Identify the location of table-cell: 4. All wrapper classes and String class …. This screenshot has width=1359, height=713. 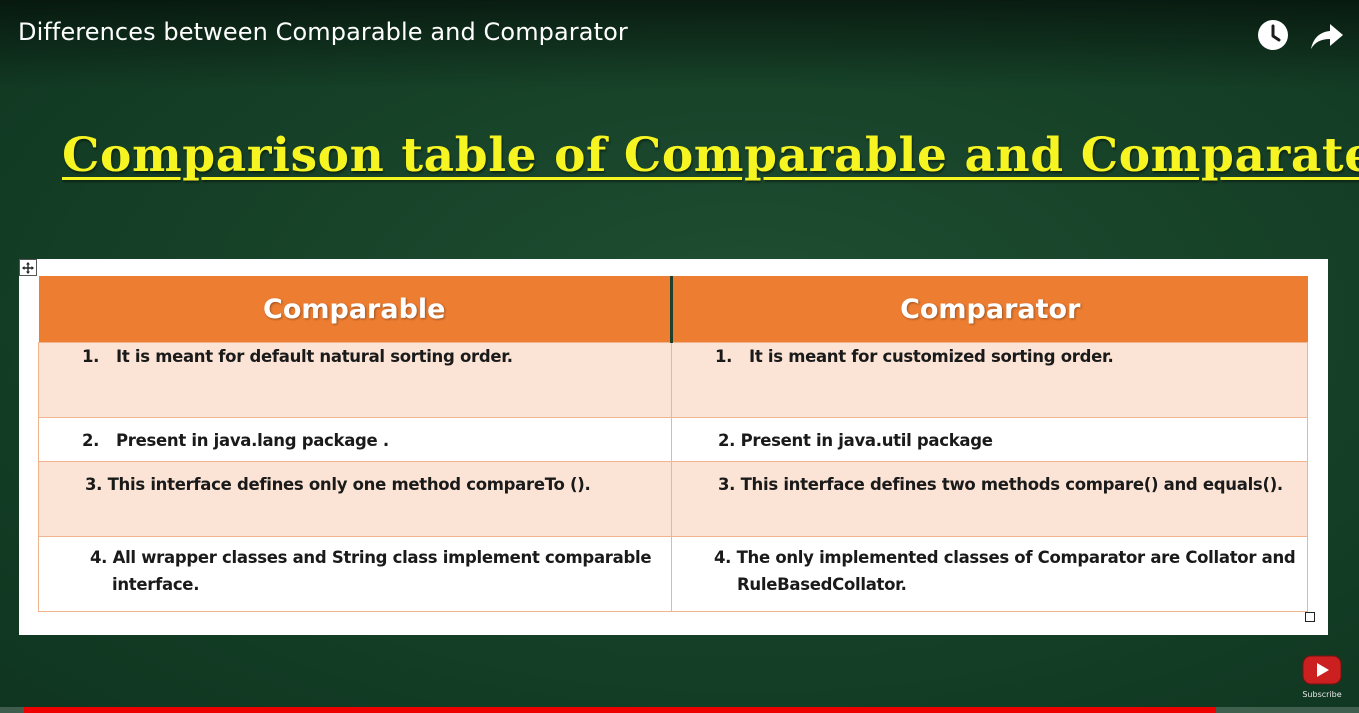
(355, 574).